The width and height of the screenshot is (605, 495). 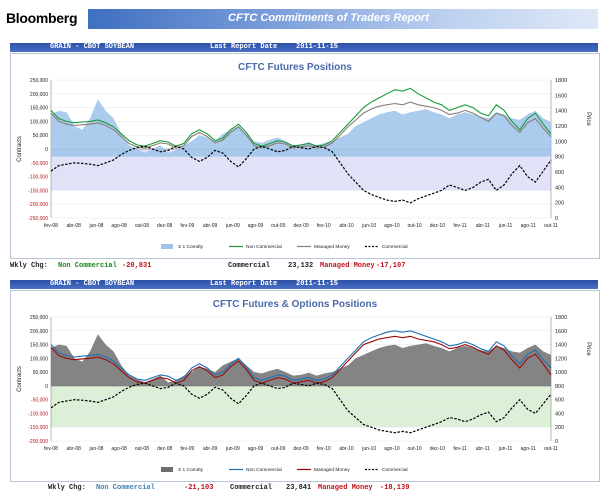 What do you see at coordinates (256, 449) in the screenshot?
I see `x-tick-label: ago-09` at bounding box center [256, 449].